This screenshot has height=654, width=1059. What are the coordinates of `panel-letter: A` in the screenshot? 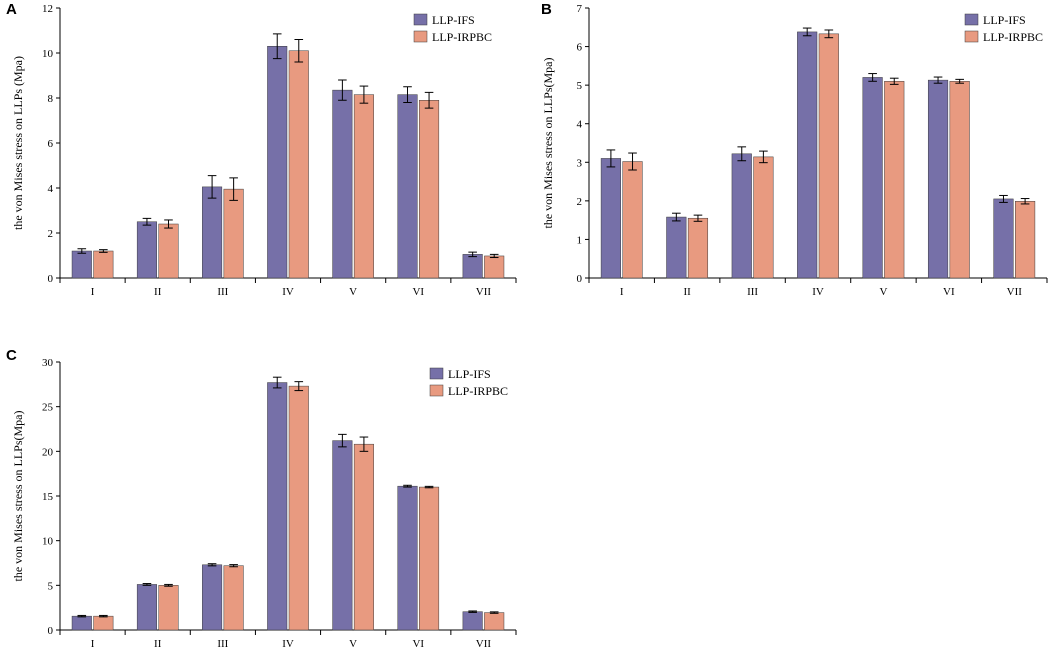 It's located at (11, 9).